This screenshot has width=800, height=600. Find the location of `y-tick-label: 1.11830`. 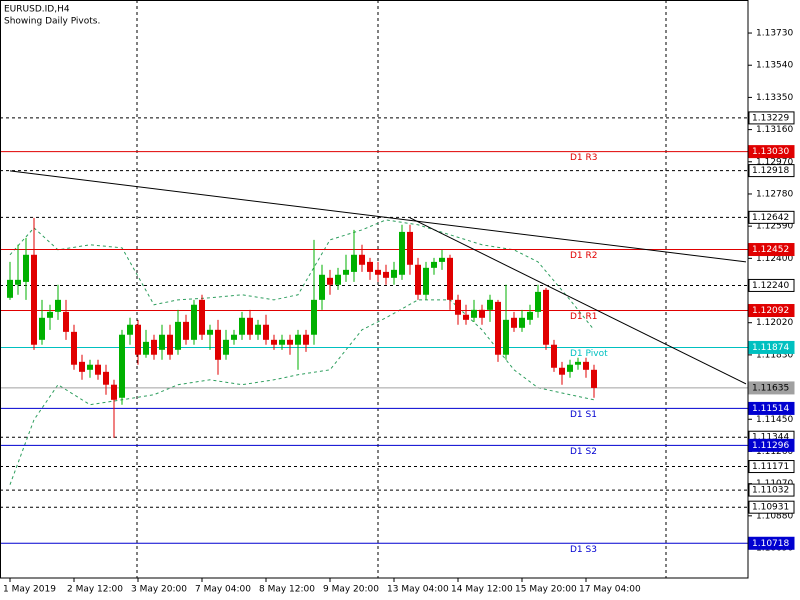

y-tick-label: 1.11830 is located at coordinates (774, 355).